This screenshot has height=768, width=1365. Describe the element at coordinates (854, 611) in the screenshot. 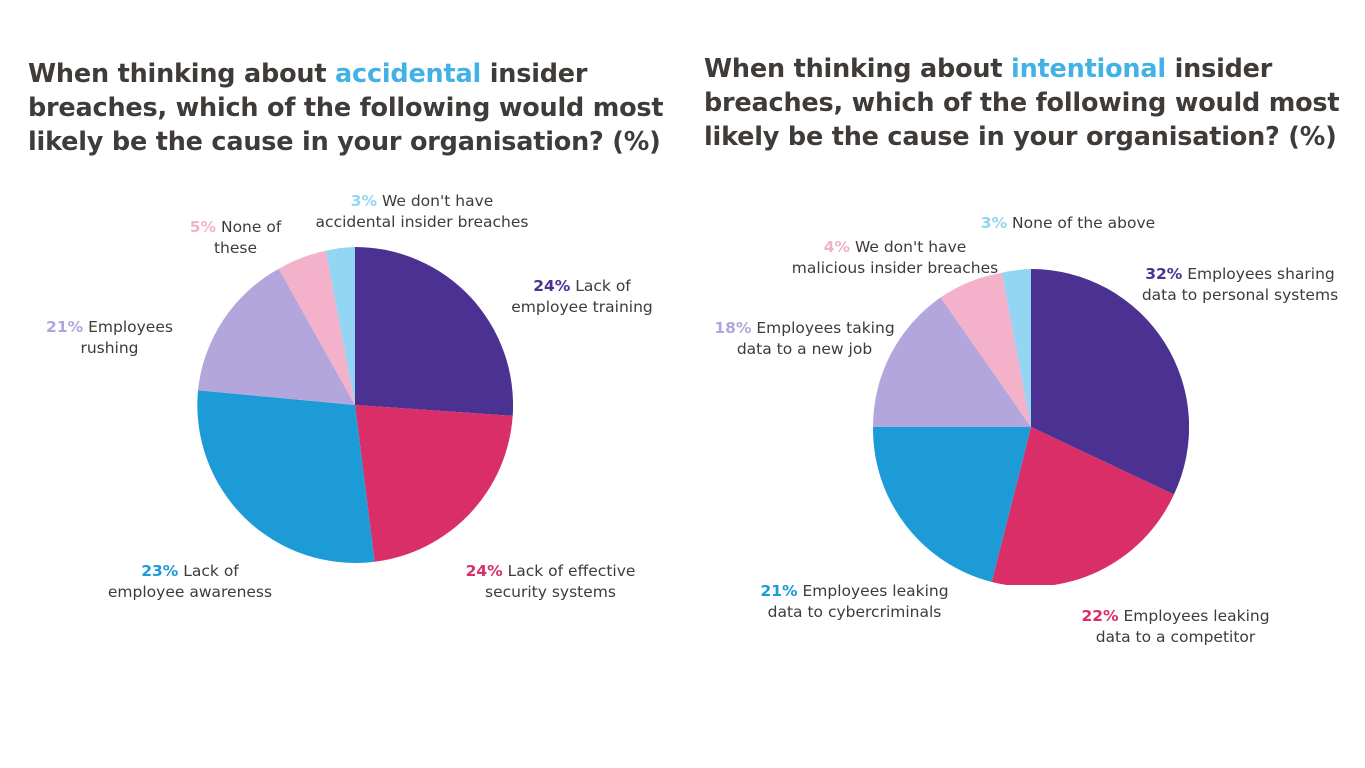

I see `pie-label-employees-leaking-data-to-cybercriminals-text2: data to cybercriminals` at that location.